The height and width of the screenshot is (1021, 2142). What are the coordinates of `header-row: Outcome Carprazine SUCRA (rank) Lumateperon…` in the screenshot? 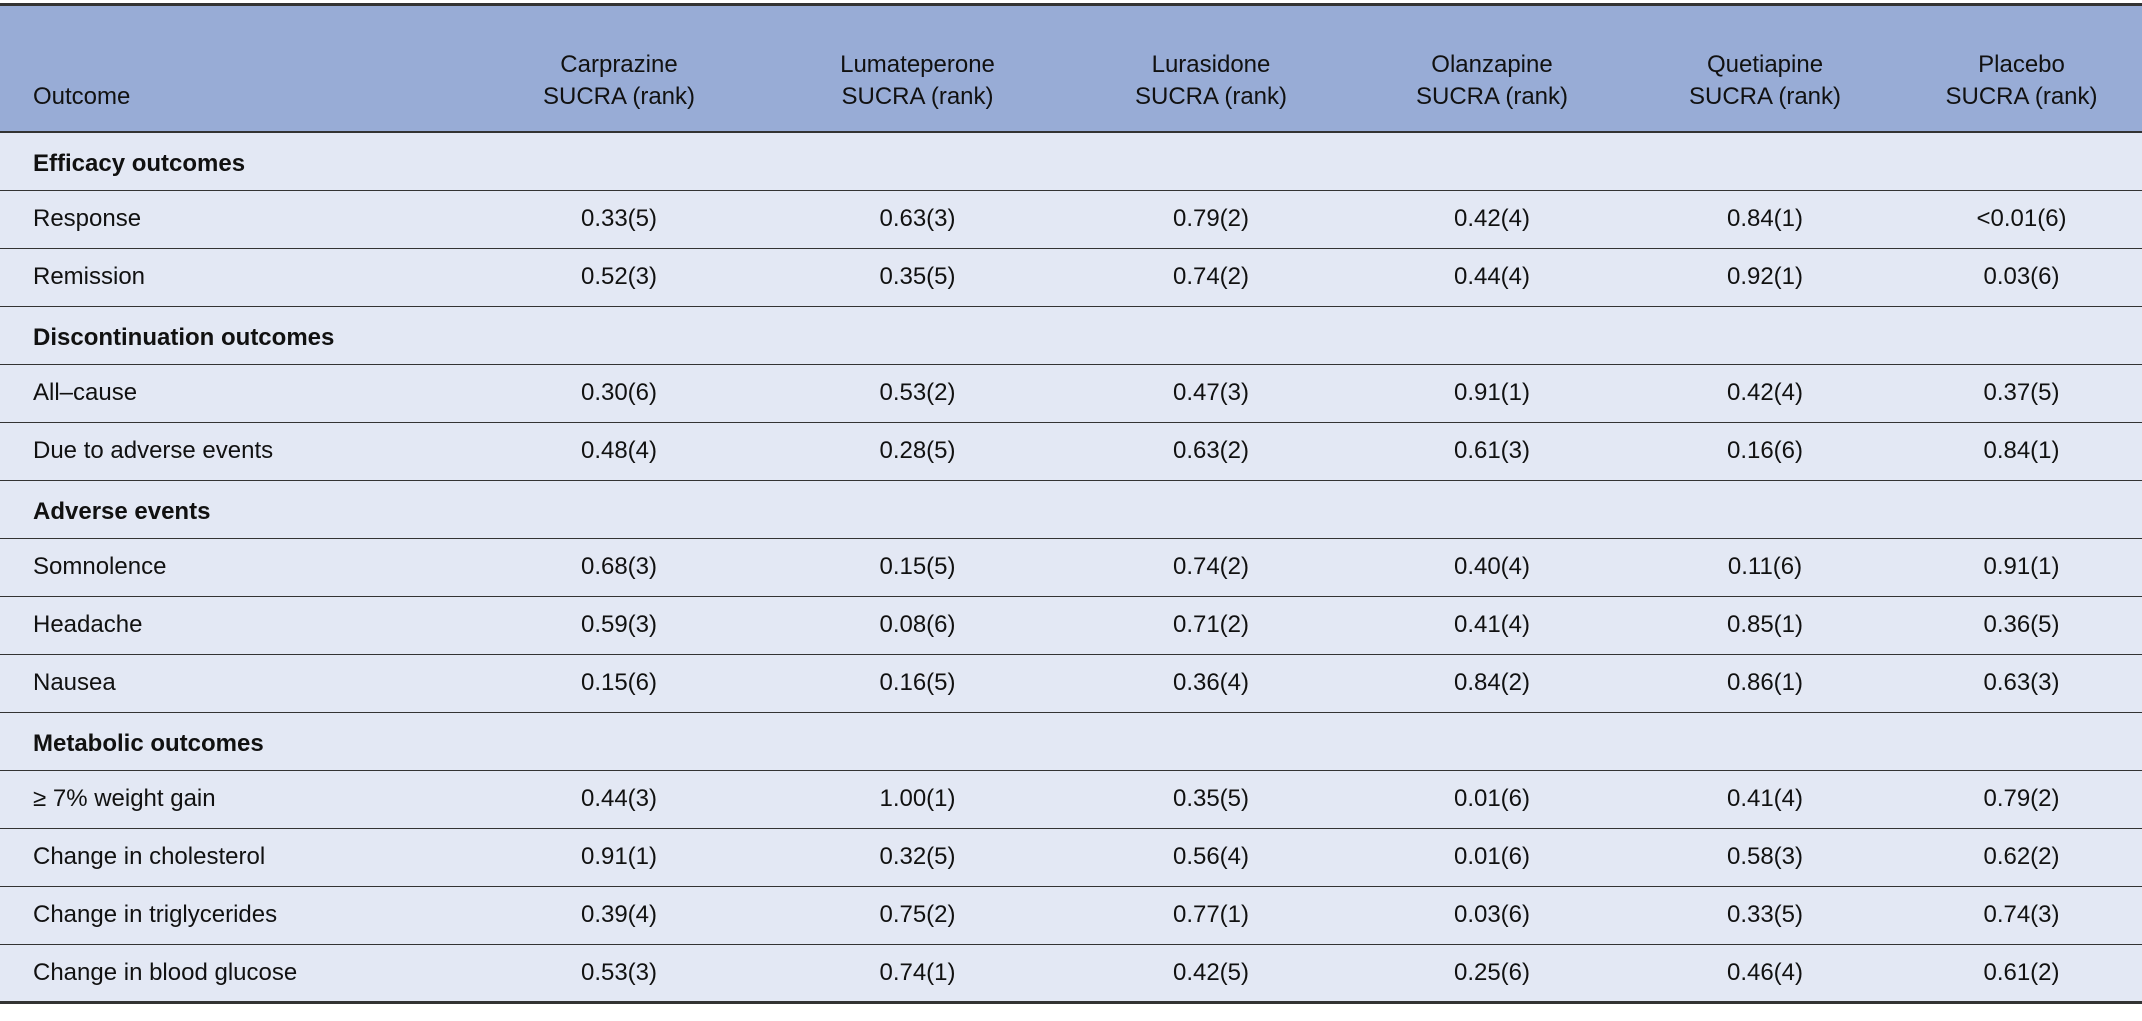 It's located at (1071, 68).